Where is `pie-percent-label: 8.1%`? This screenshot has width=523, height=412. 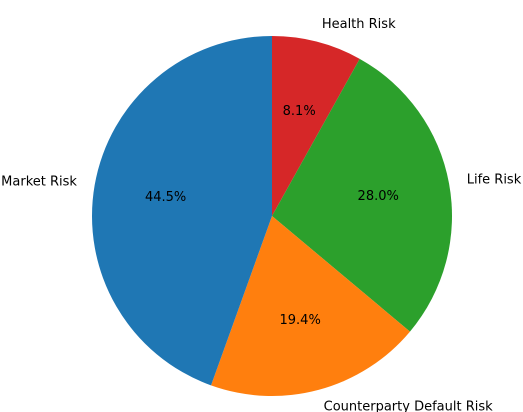
pie-percent-label: 8.1% is located at coordinates (299, 111).